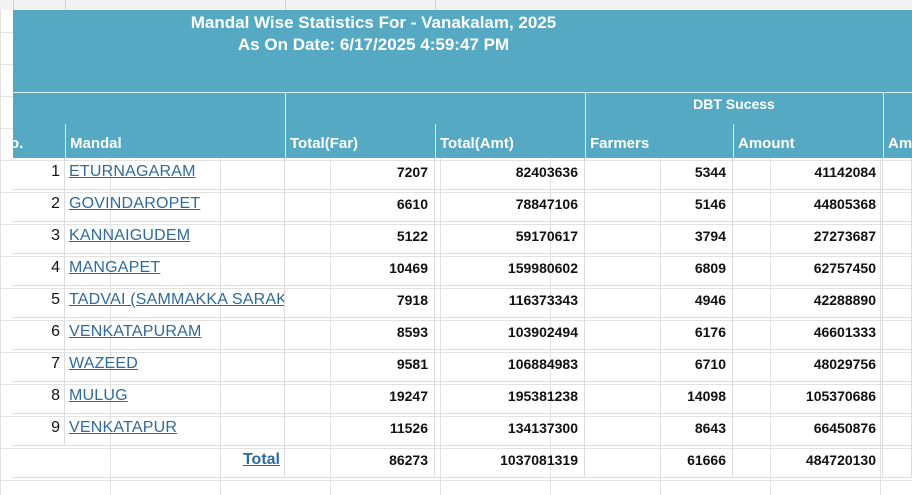 The width and height of the screenshot is (912, 495). What do you see at coordinates (659, 398) in the screenshot?
I see `cell-farmers: 14098` at bounding box center [659, 398].